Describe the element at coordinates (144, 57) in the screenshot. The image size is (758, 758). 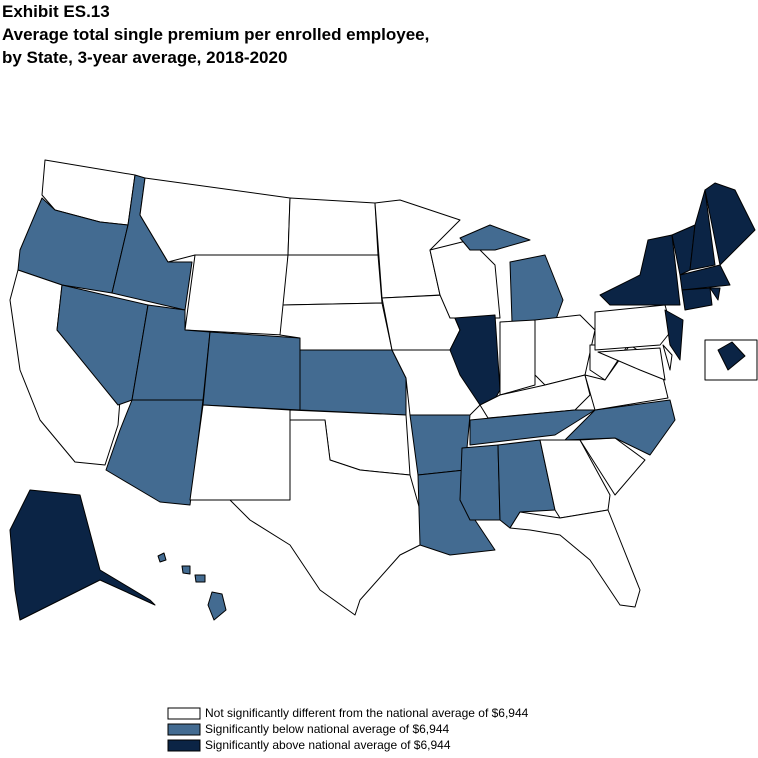
I see `title: by State, 3-year average, 2018-2020` at that location.